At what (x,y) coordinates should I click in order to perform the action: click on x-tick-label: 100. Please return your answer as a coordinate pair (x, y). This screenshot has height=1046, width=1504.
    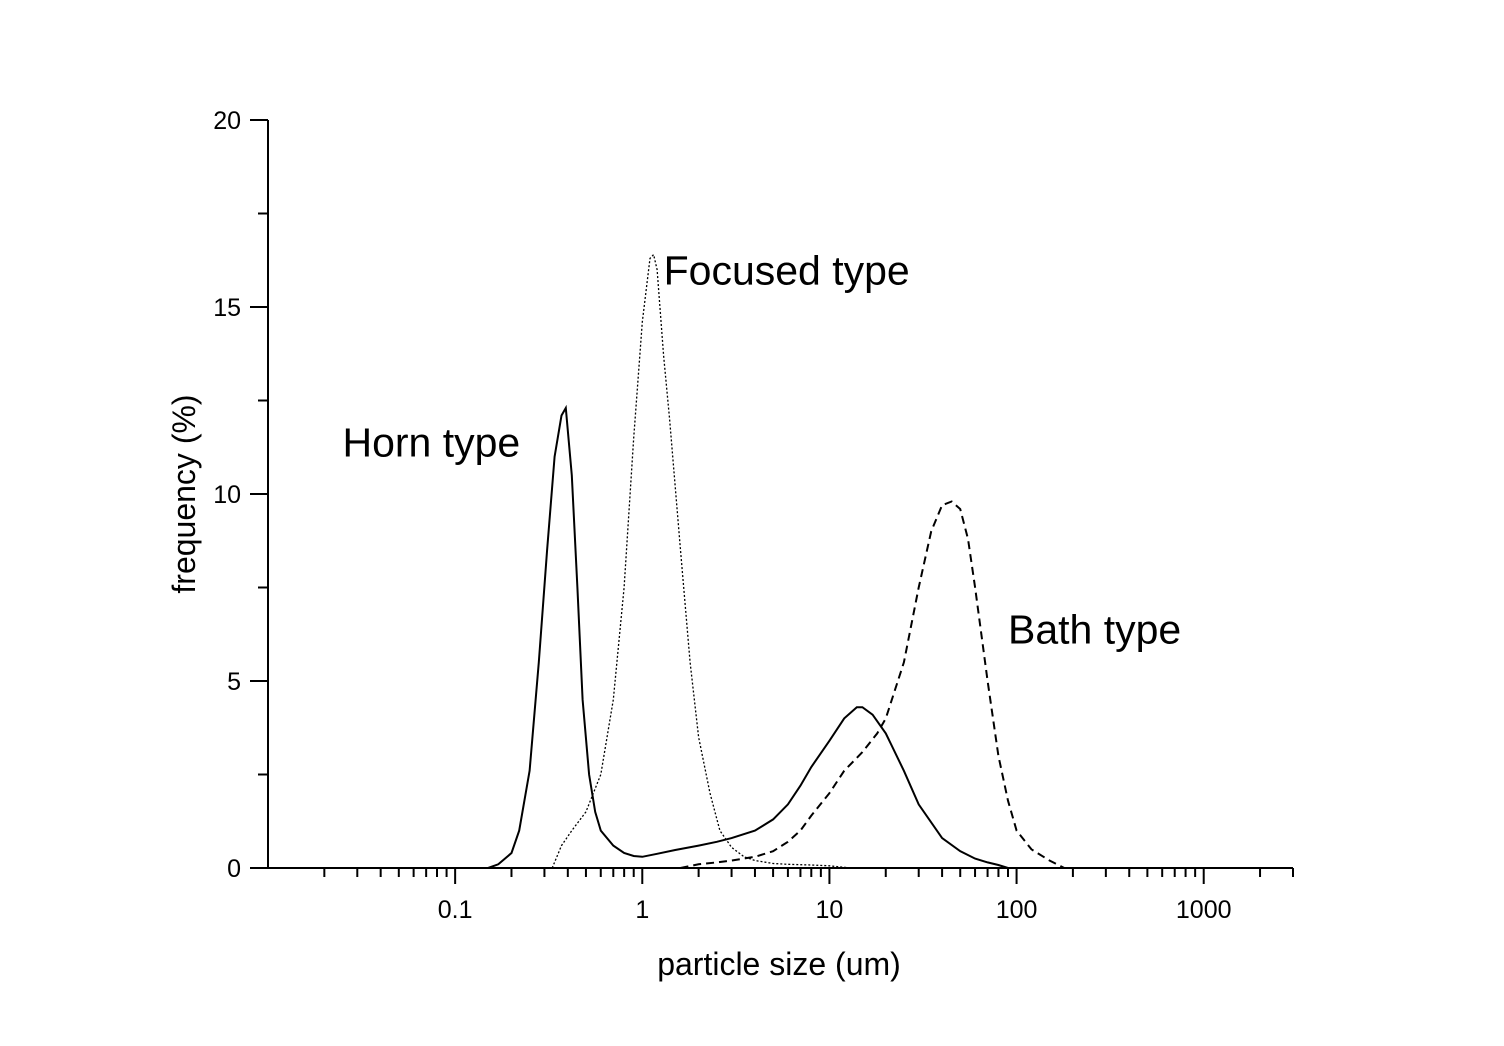
    Looking at the image, I should click on (1017, 910).